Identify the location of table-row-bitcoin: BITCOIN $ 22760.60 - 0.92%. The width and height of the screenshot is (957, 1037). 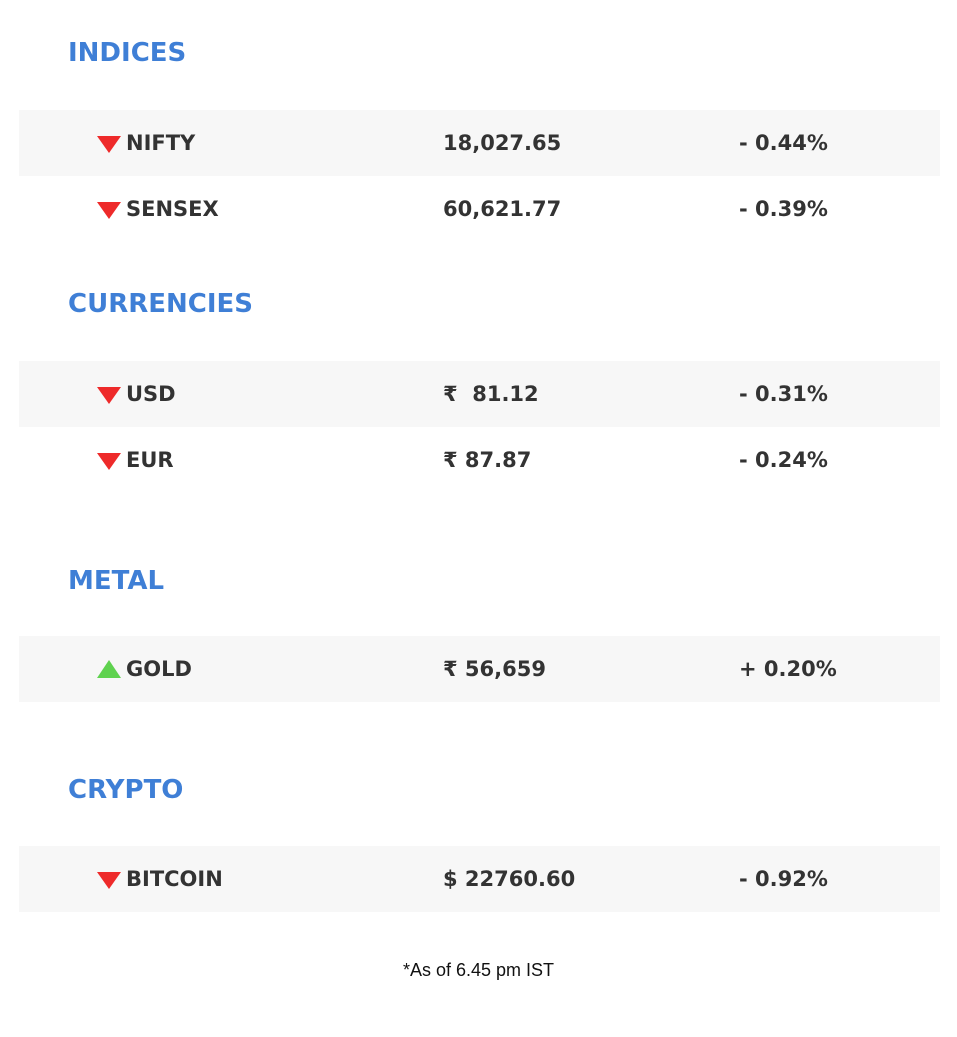
(479, 879).